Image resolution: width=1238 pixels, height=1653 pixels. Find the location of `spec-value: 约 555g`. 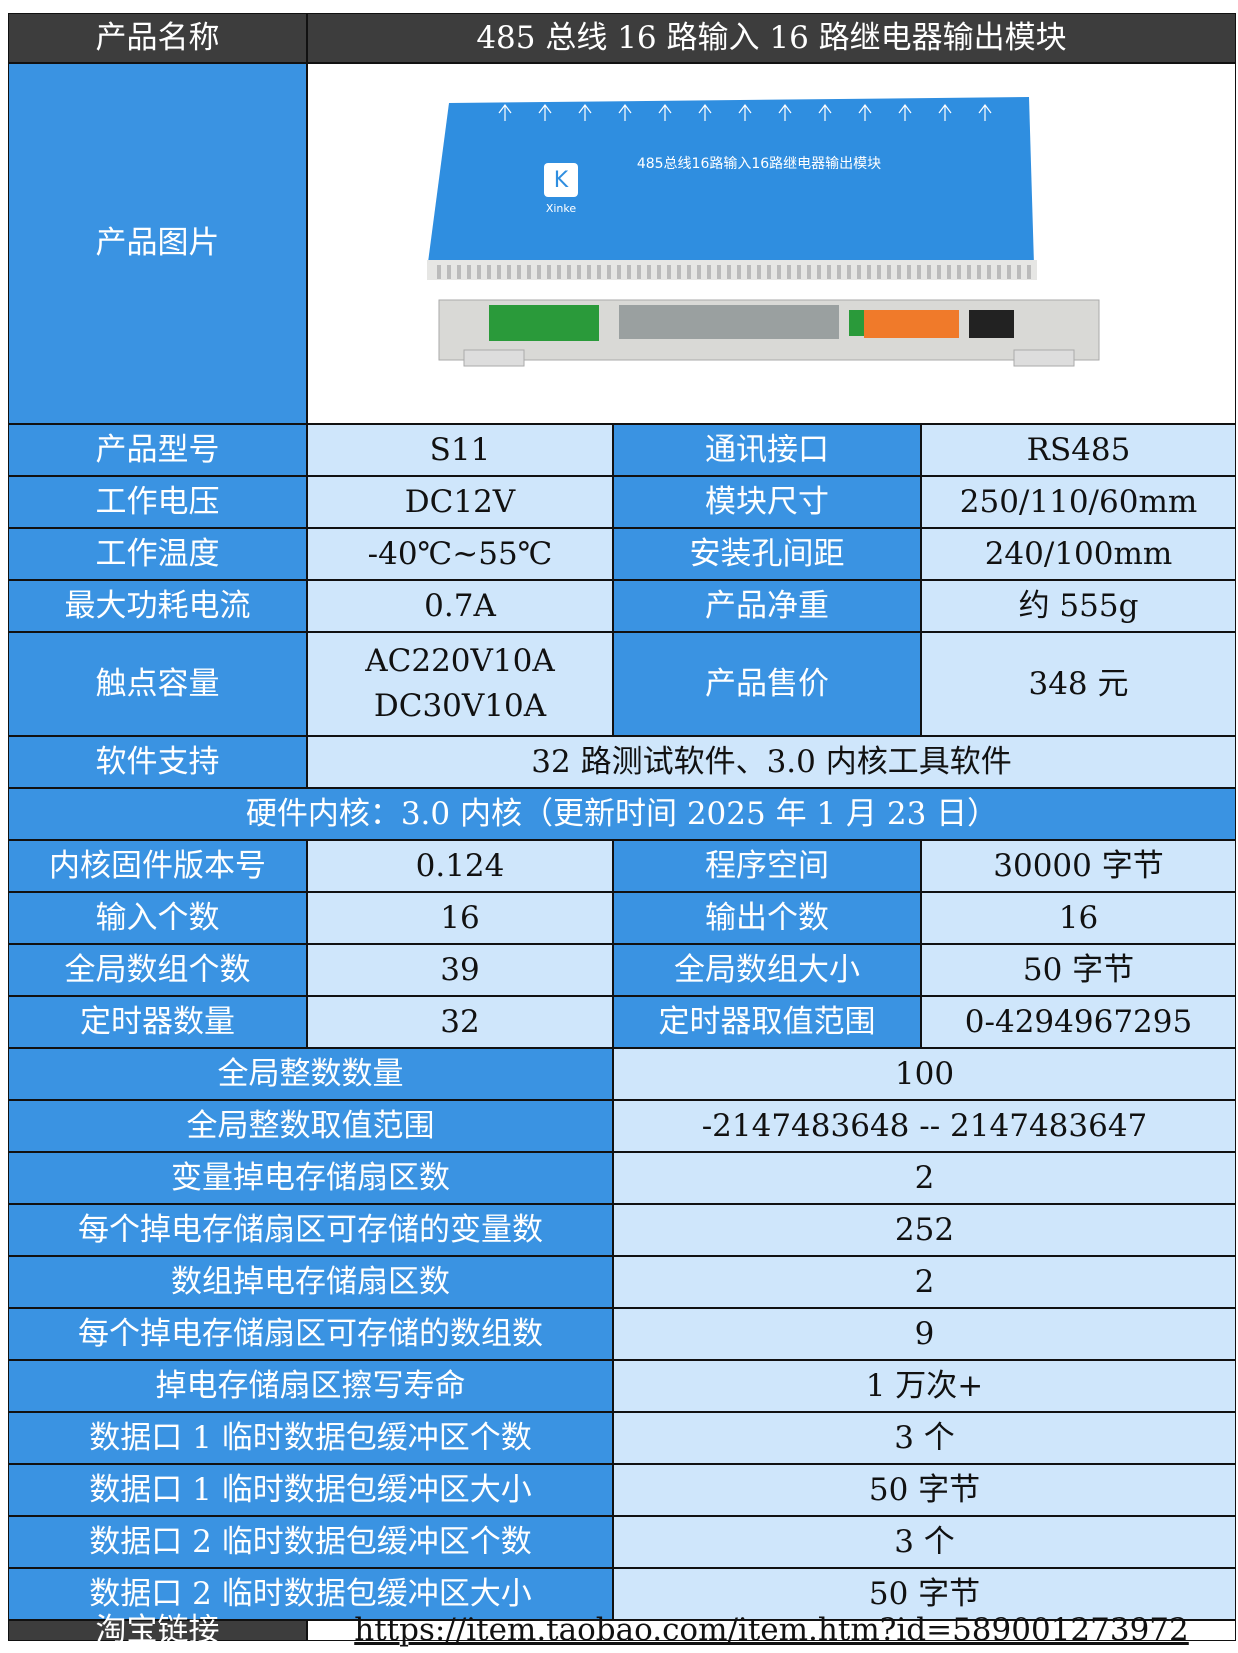

spec-value: 约 555g is located at coordinates (1078, 606).